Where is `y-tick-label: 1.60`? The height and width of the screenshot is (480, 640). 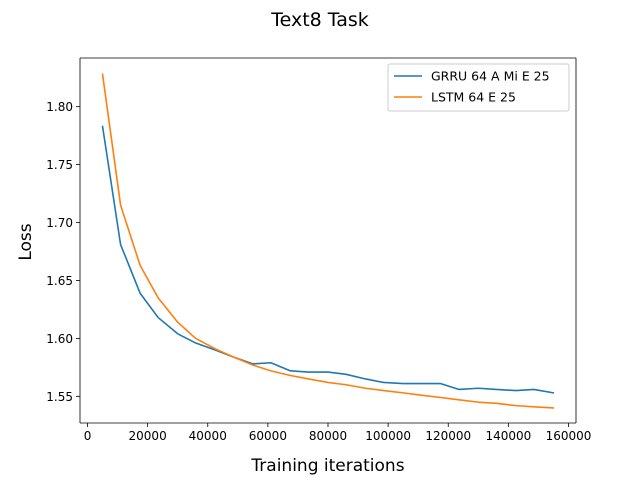 y-tick-label: 1.60 is located at coordinates (59, 339).